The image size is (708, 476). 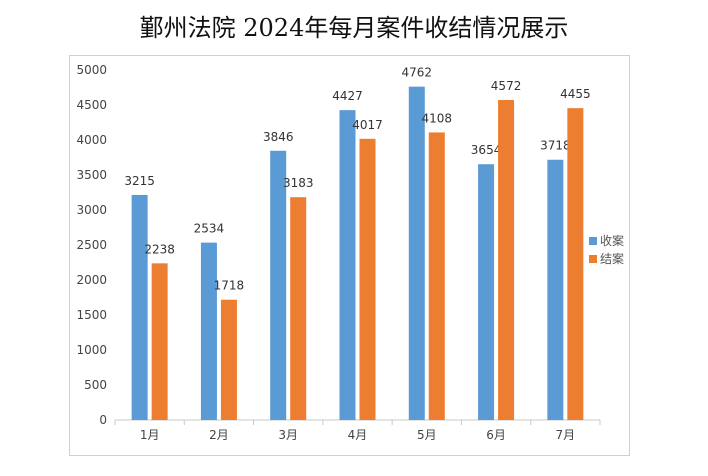 What do you see at coordinates (91, 280) in the screenshot?
I see `y-tick-label: 2000` at bounding box center [91, 280].